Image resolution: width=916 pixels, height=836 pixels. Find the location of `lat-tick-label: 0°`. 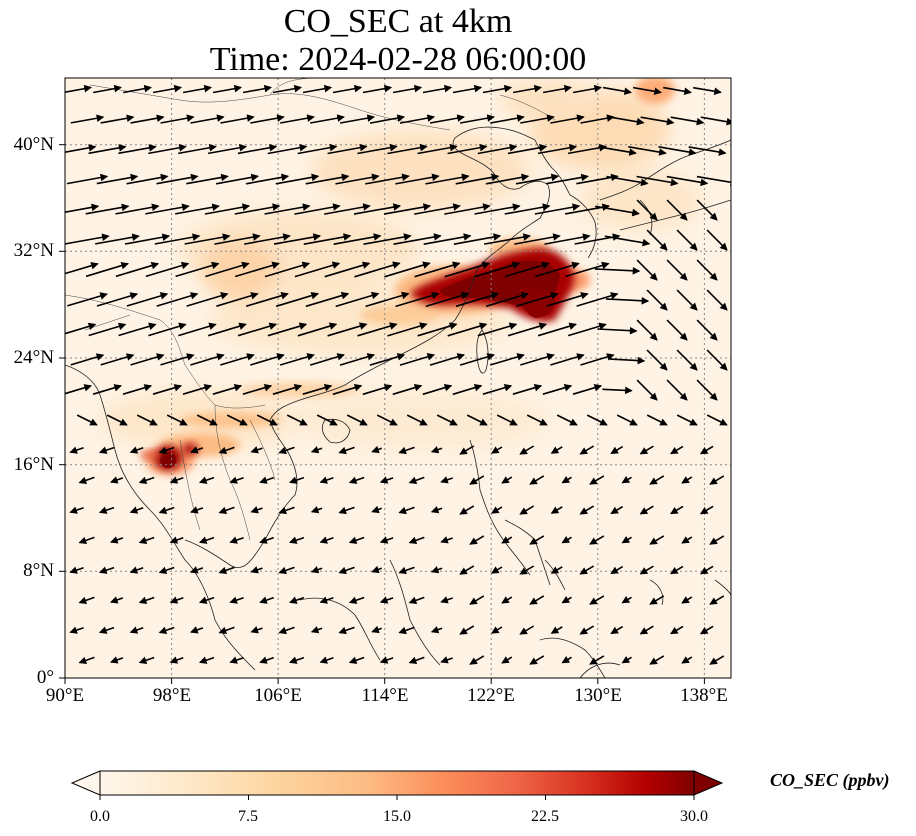

lat-tick-label: 0° is located at coordinates (45, 677).